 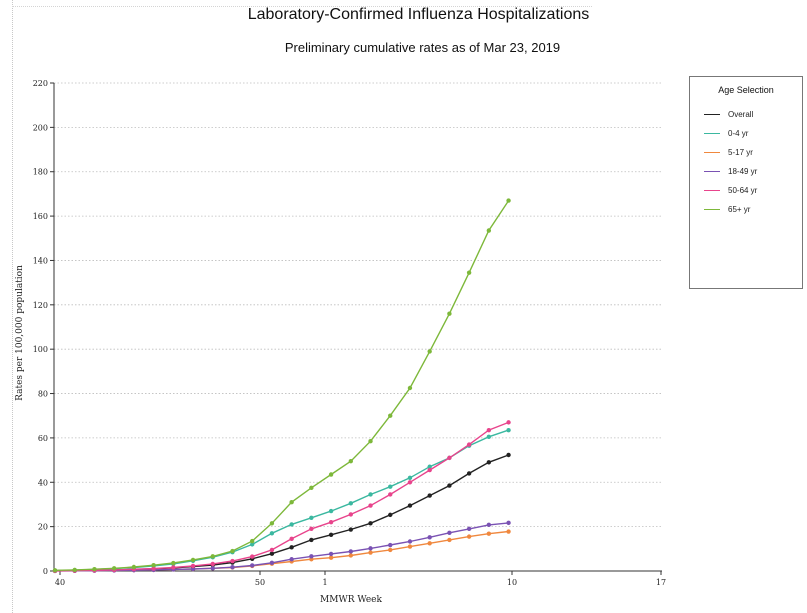 I want to click on x-tick-label: 17, so click(x=661, y=582).